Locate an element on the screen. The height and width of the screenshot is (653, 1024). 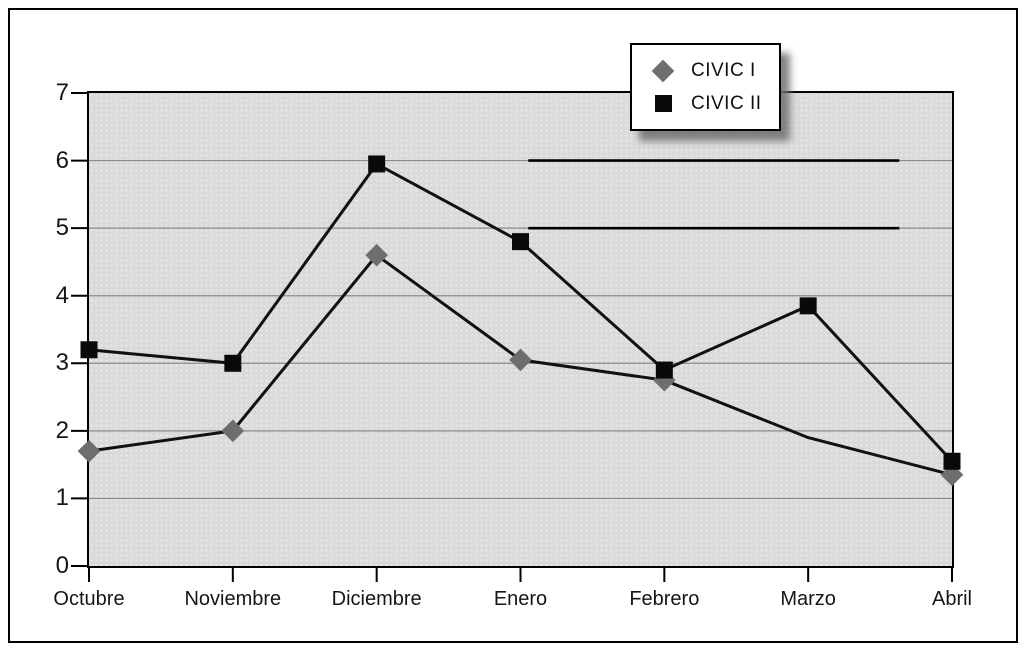
x-axis-label-noviembre: Noviembre is located at coordinates (233, 599).